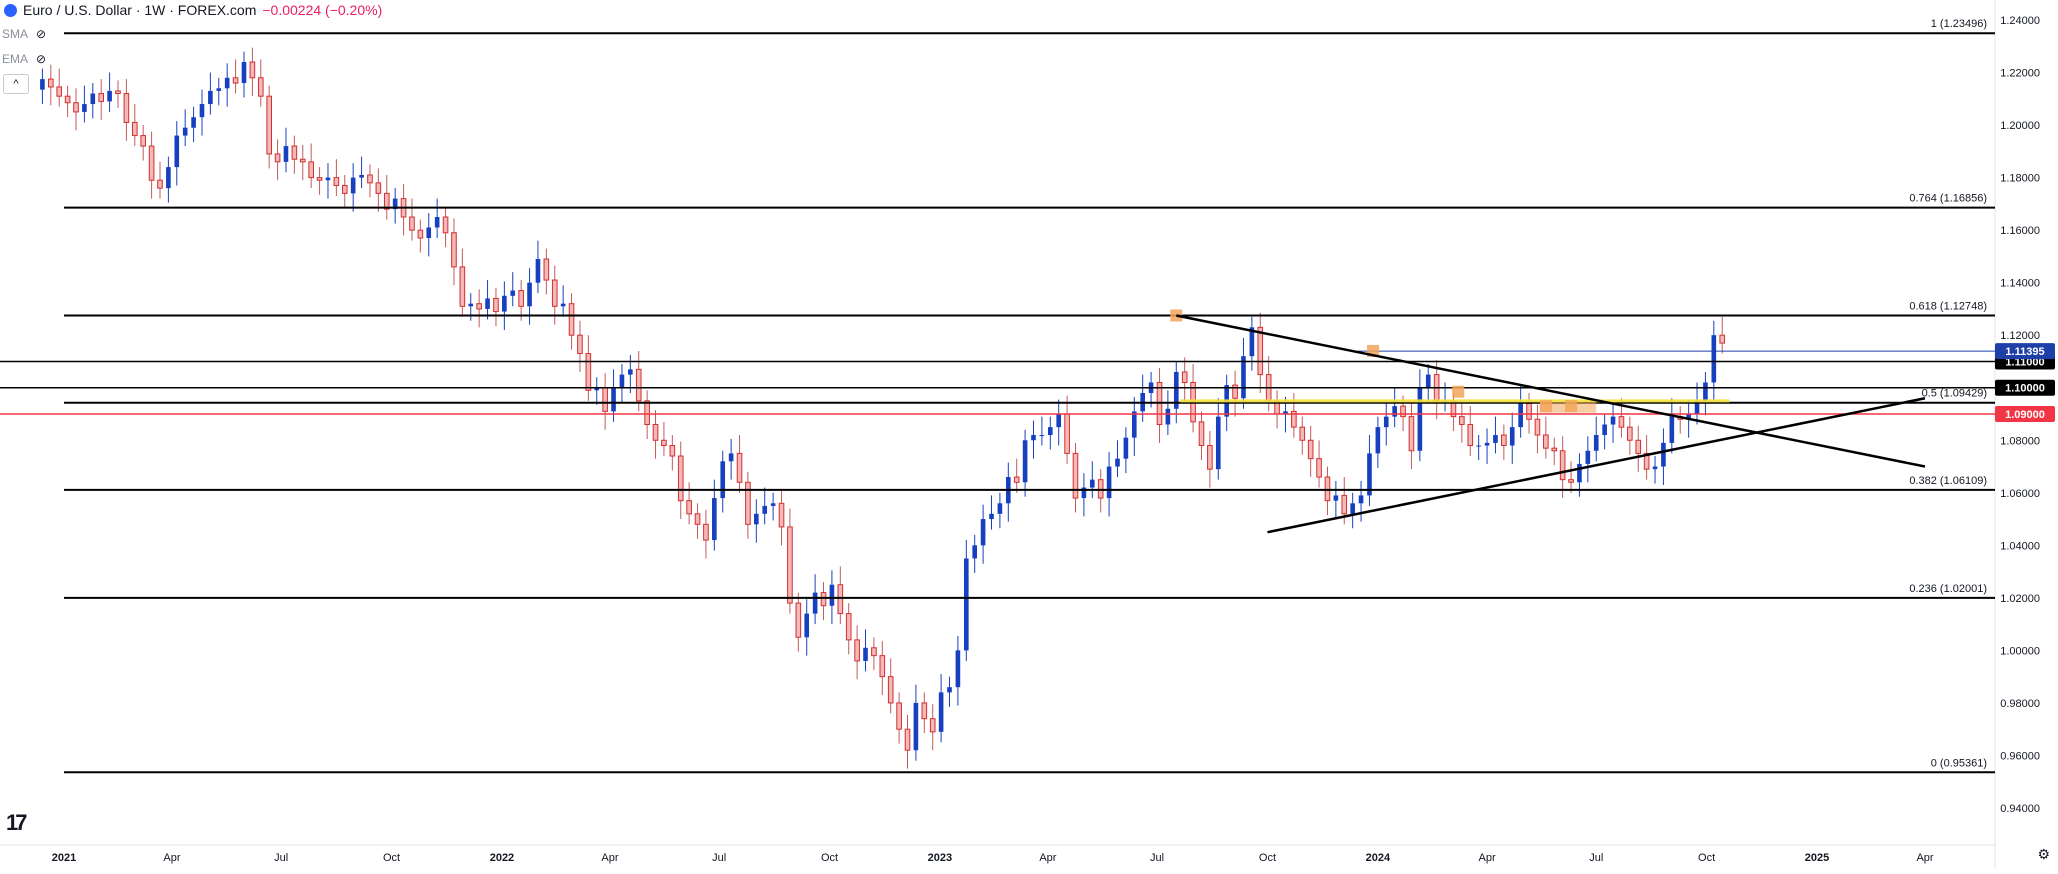 The height and width of the screenshot is (874, 2058). I want to click on collapse-indicators-button: ^, so click(16, 84).